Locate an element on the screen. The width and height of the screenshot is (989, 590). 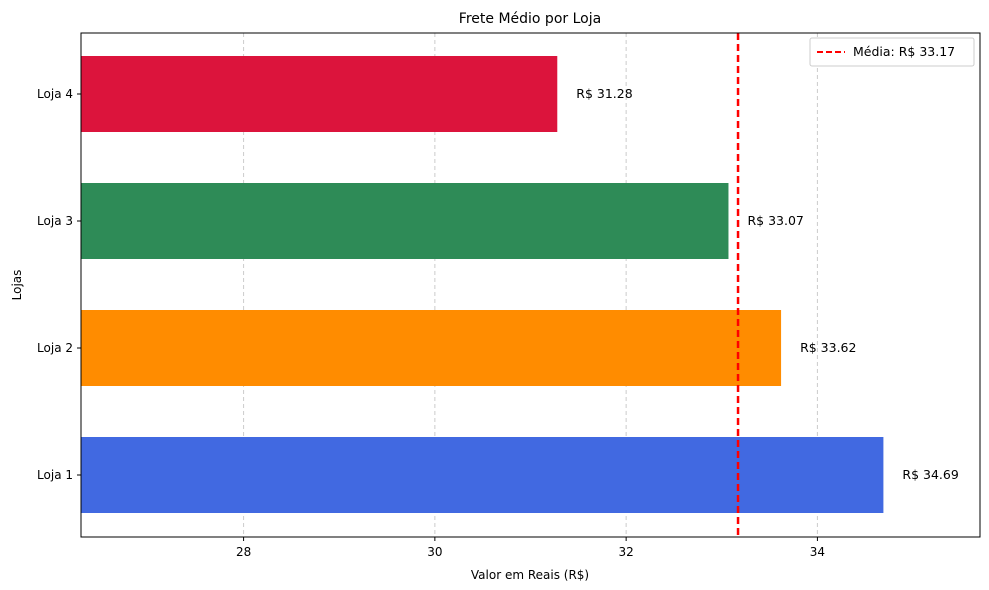
y-tick-label: Loja 3 is located at coordinates (55, 221).